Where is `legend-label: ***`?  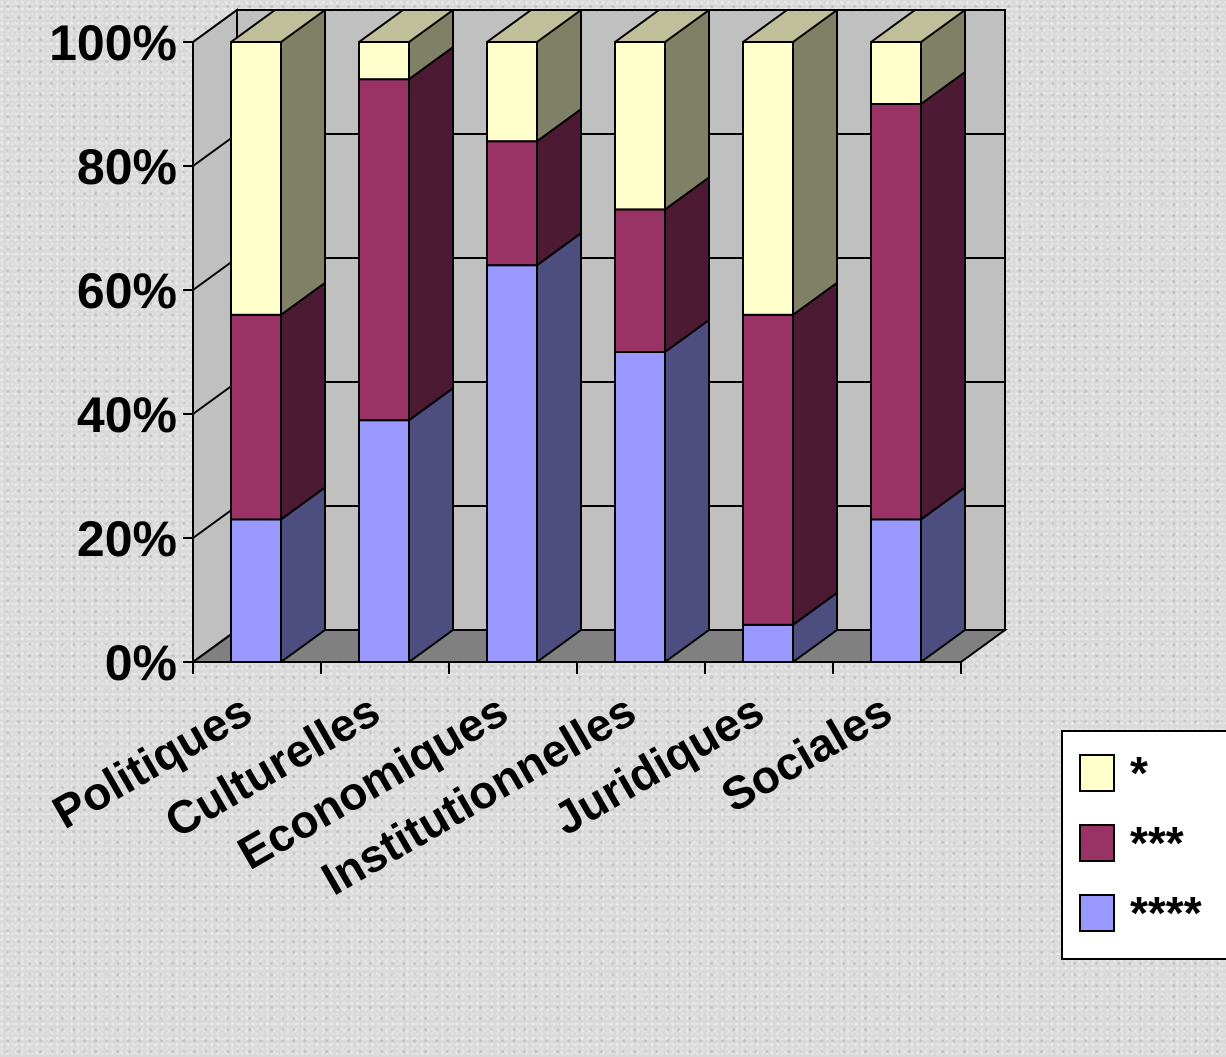
legend-label: *** is located at coordinates (1157, 843).